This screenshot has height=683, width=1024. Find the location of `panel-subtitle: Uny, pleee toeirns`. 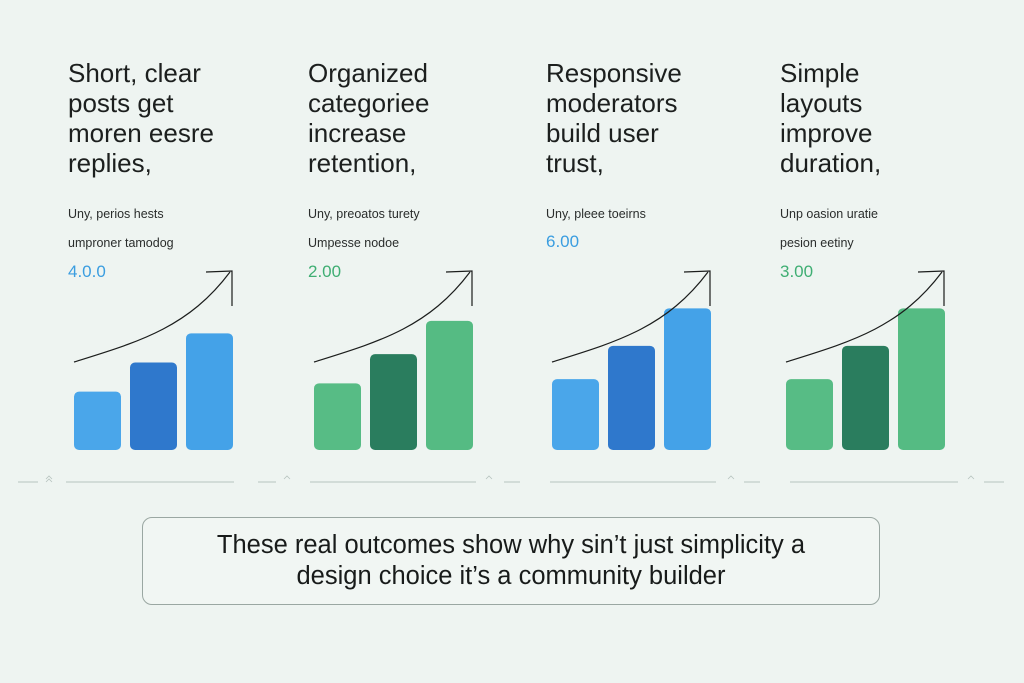

panel-subtitle: Uny, pleee toeirns is located at coordinates (596, 214).